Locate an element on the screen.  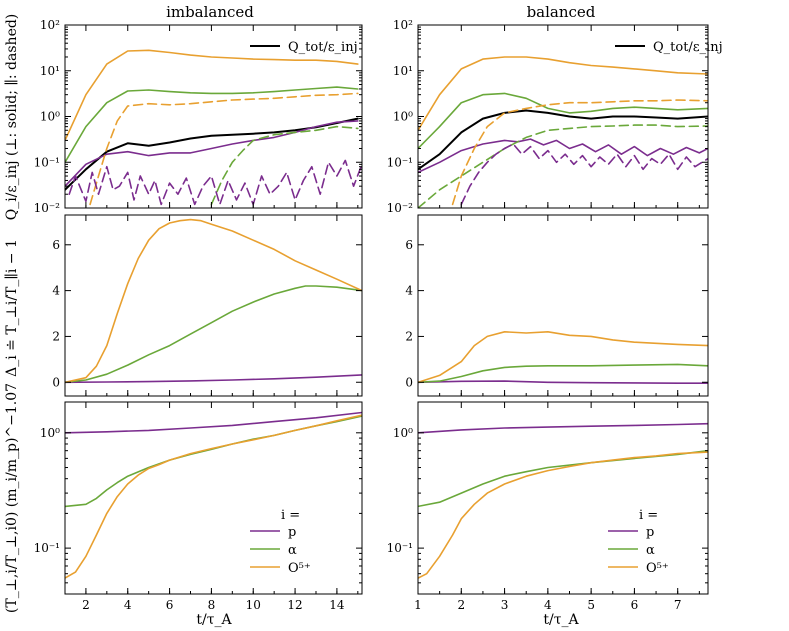
x-tick-label: 1 is located at coordinates (418, 605).